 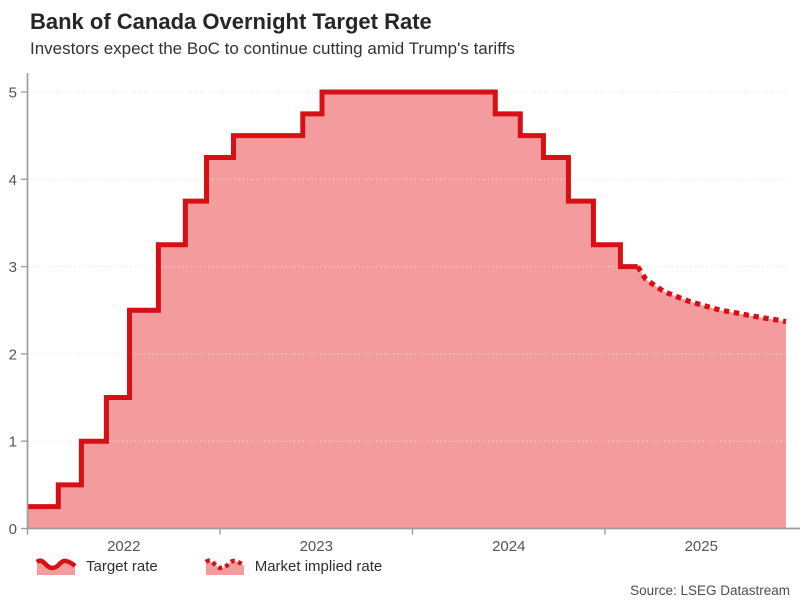 What do you see at coordinates (316, 546) in the screenshot?
I see `x-tick-label-2023: 2023` at bounding box center [316, 546].